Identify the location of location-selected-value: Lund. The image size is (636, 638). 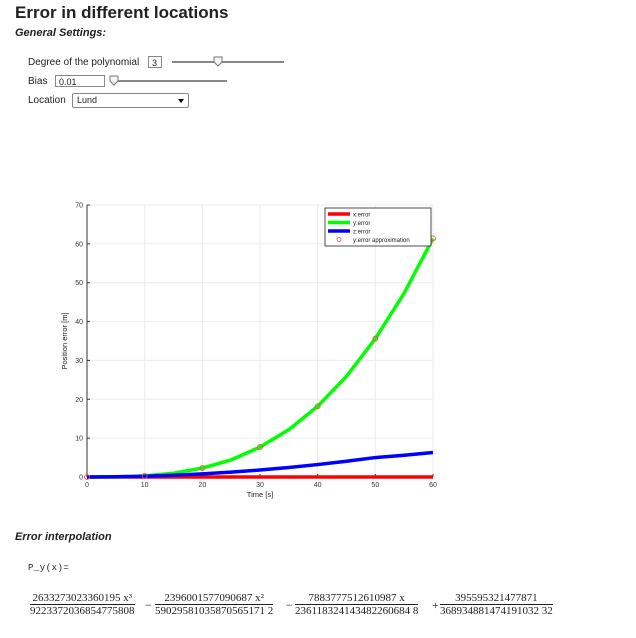
(87, 100).